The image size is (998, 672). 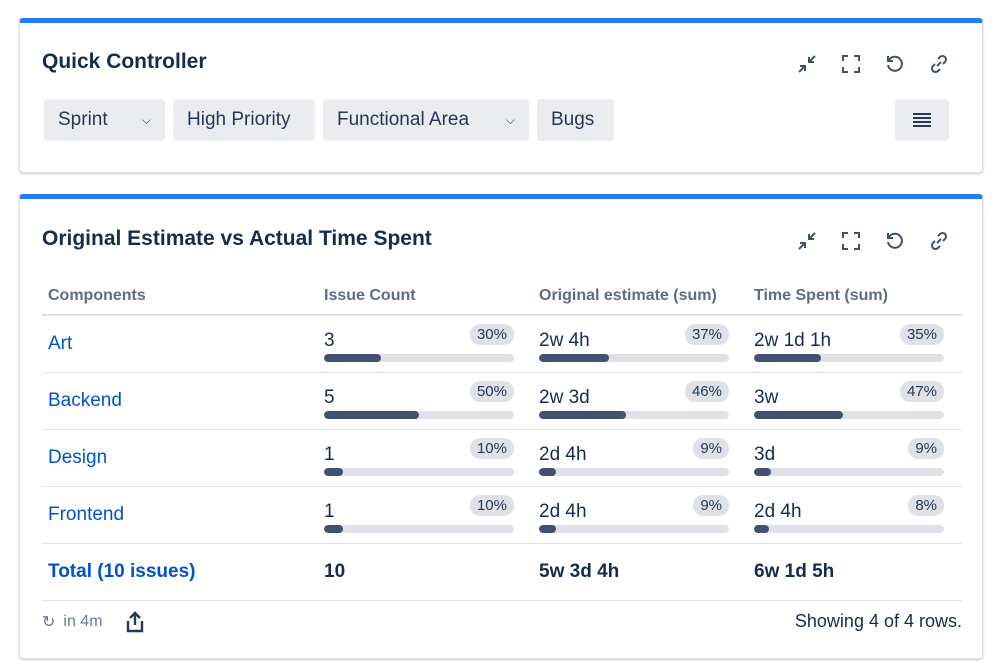 I want to click on filter-label: High Priority, so click(x=239, y=119).